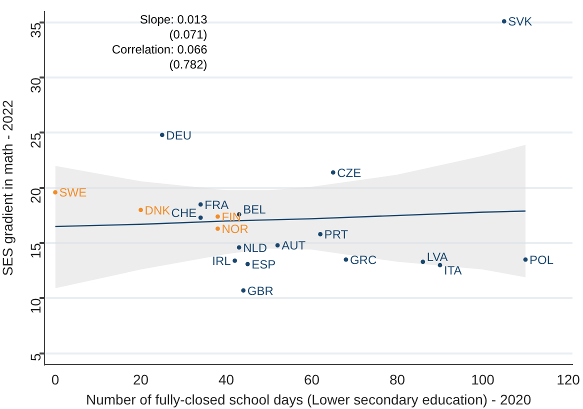 This screenshot has width=583, height=409. What do you see at coordinates (363, 259) in the screenshot?
I see `annotation: GRC` at bounding box center [363, 259].